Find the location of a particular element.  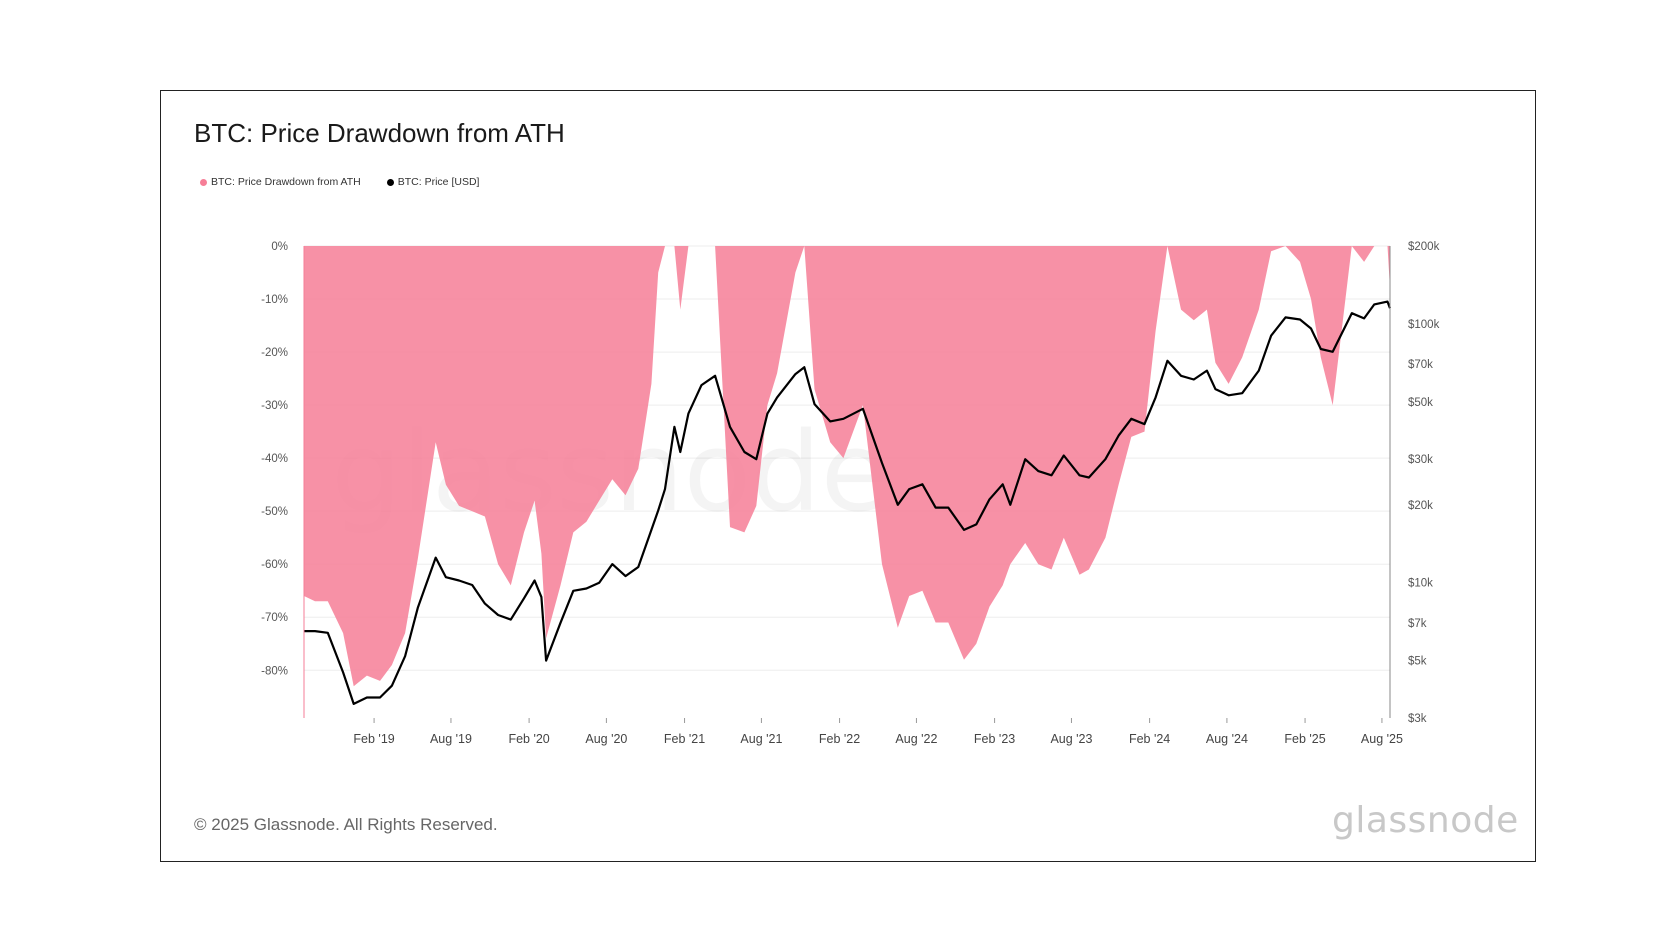

x-tick-label: Aug '21 is located at coordinates (761, 739).